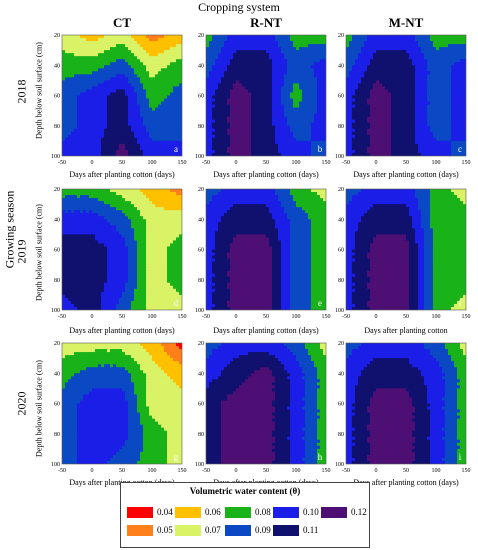  I want to click on y-tick-label: 60, so click(201, 97).